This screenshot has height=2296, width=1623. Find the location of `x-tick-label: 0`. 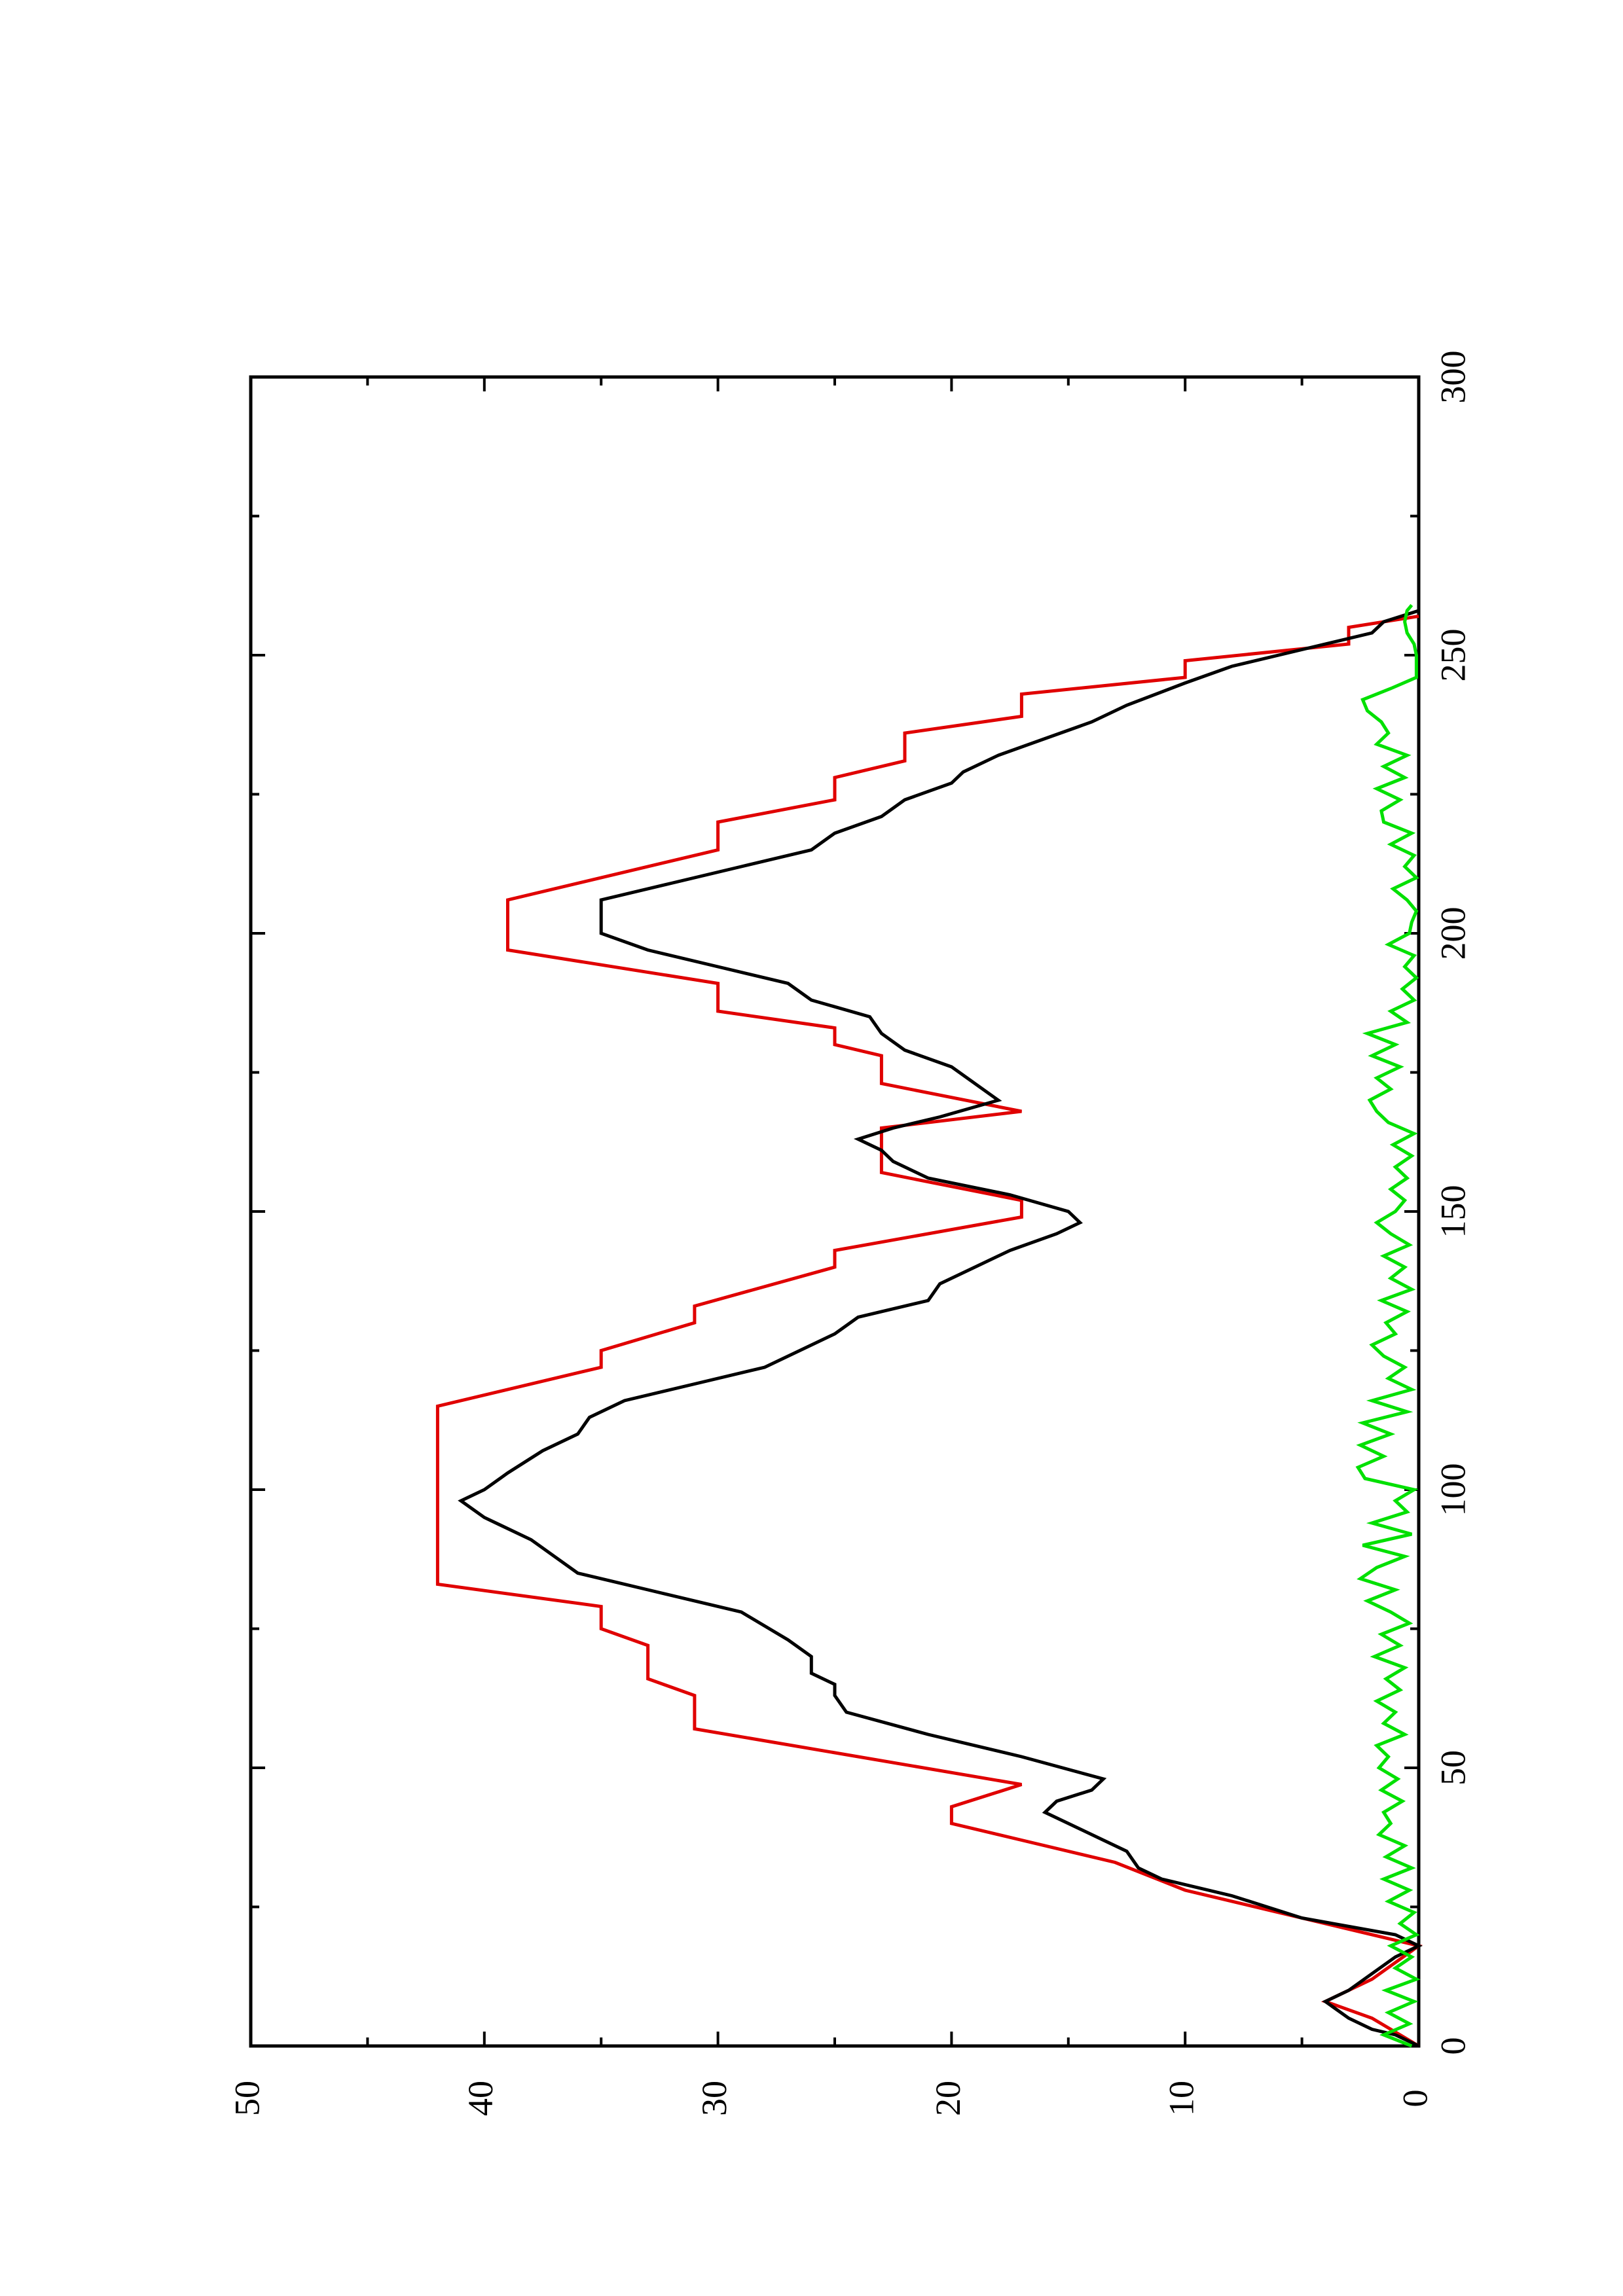

x-tick-label: 0 is located at coordinates (1452, 2046).